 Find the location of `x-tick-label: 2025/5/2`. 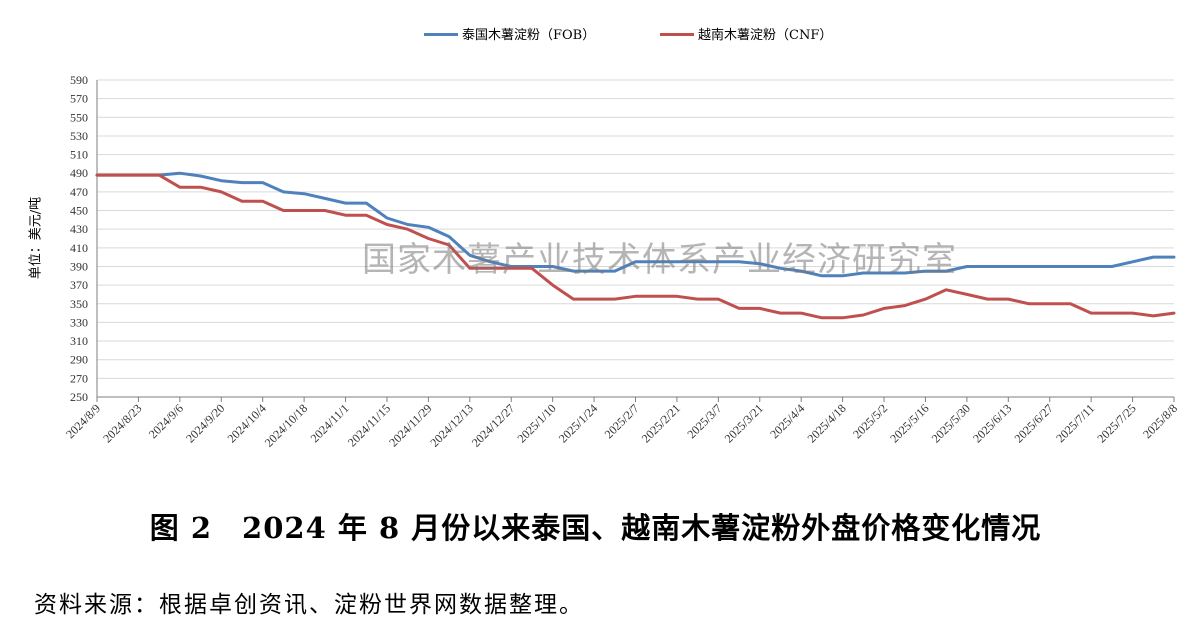

x-tick-label: 2025/5/2 is located at coordinates (870, 421).